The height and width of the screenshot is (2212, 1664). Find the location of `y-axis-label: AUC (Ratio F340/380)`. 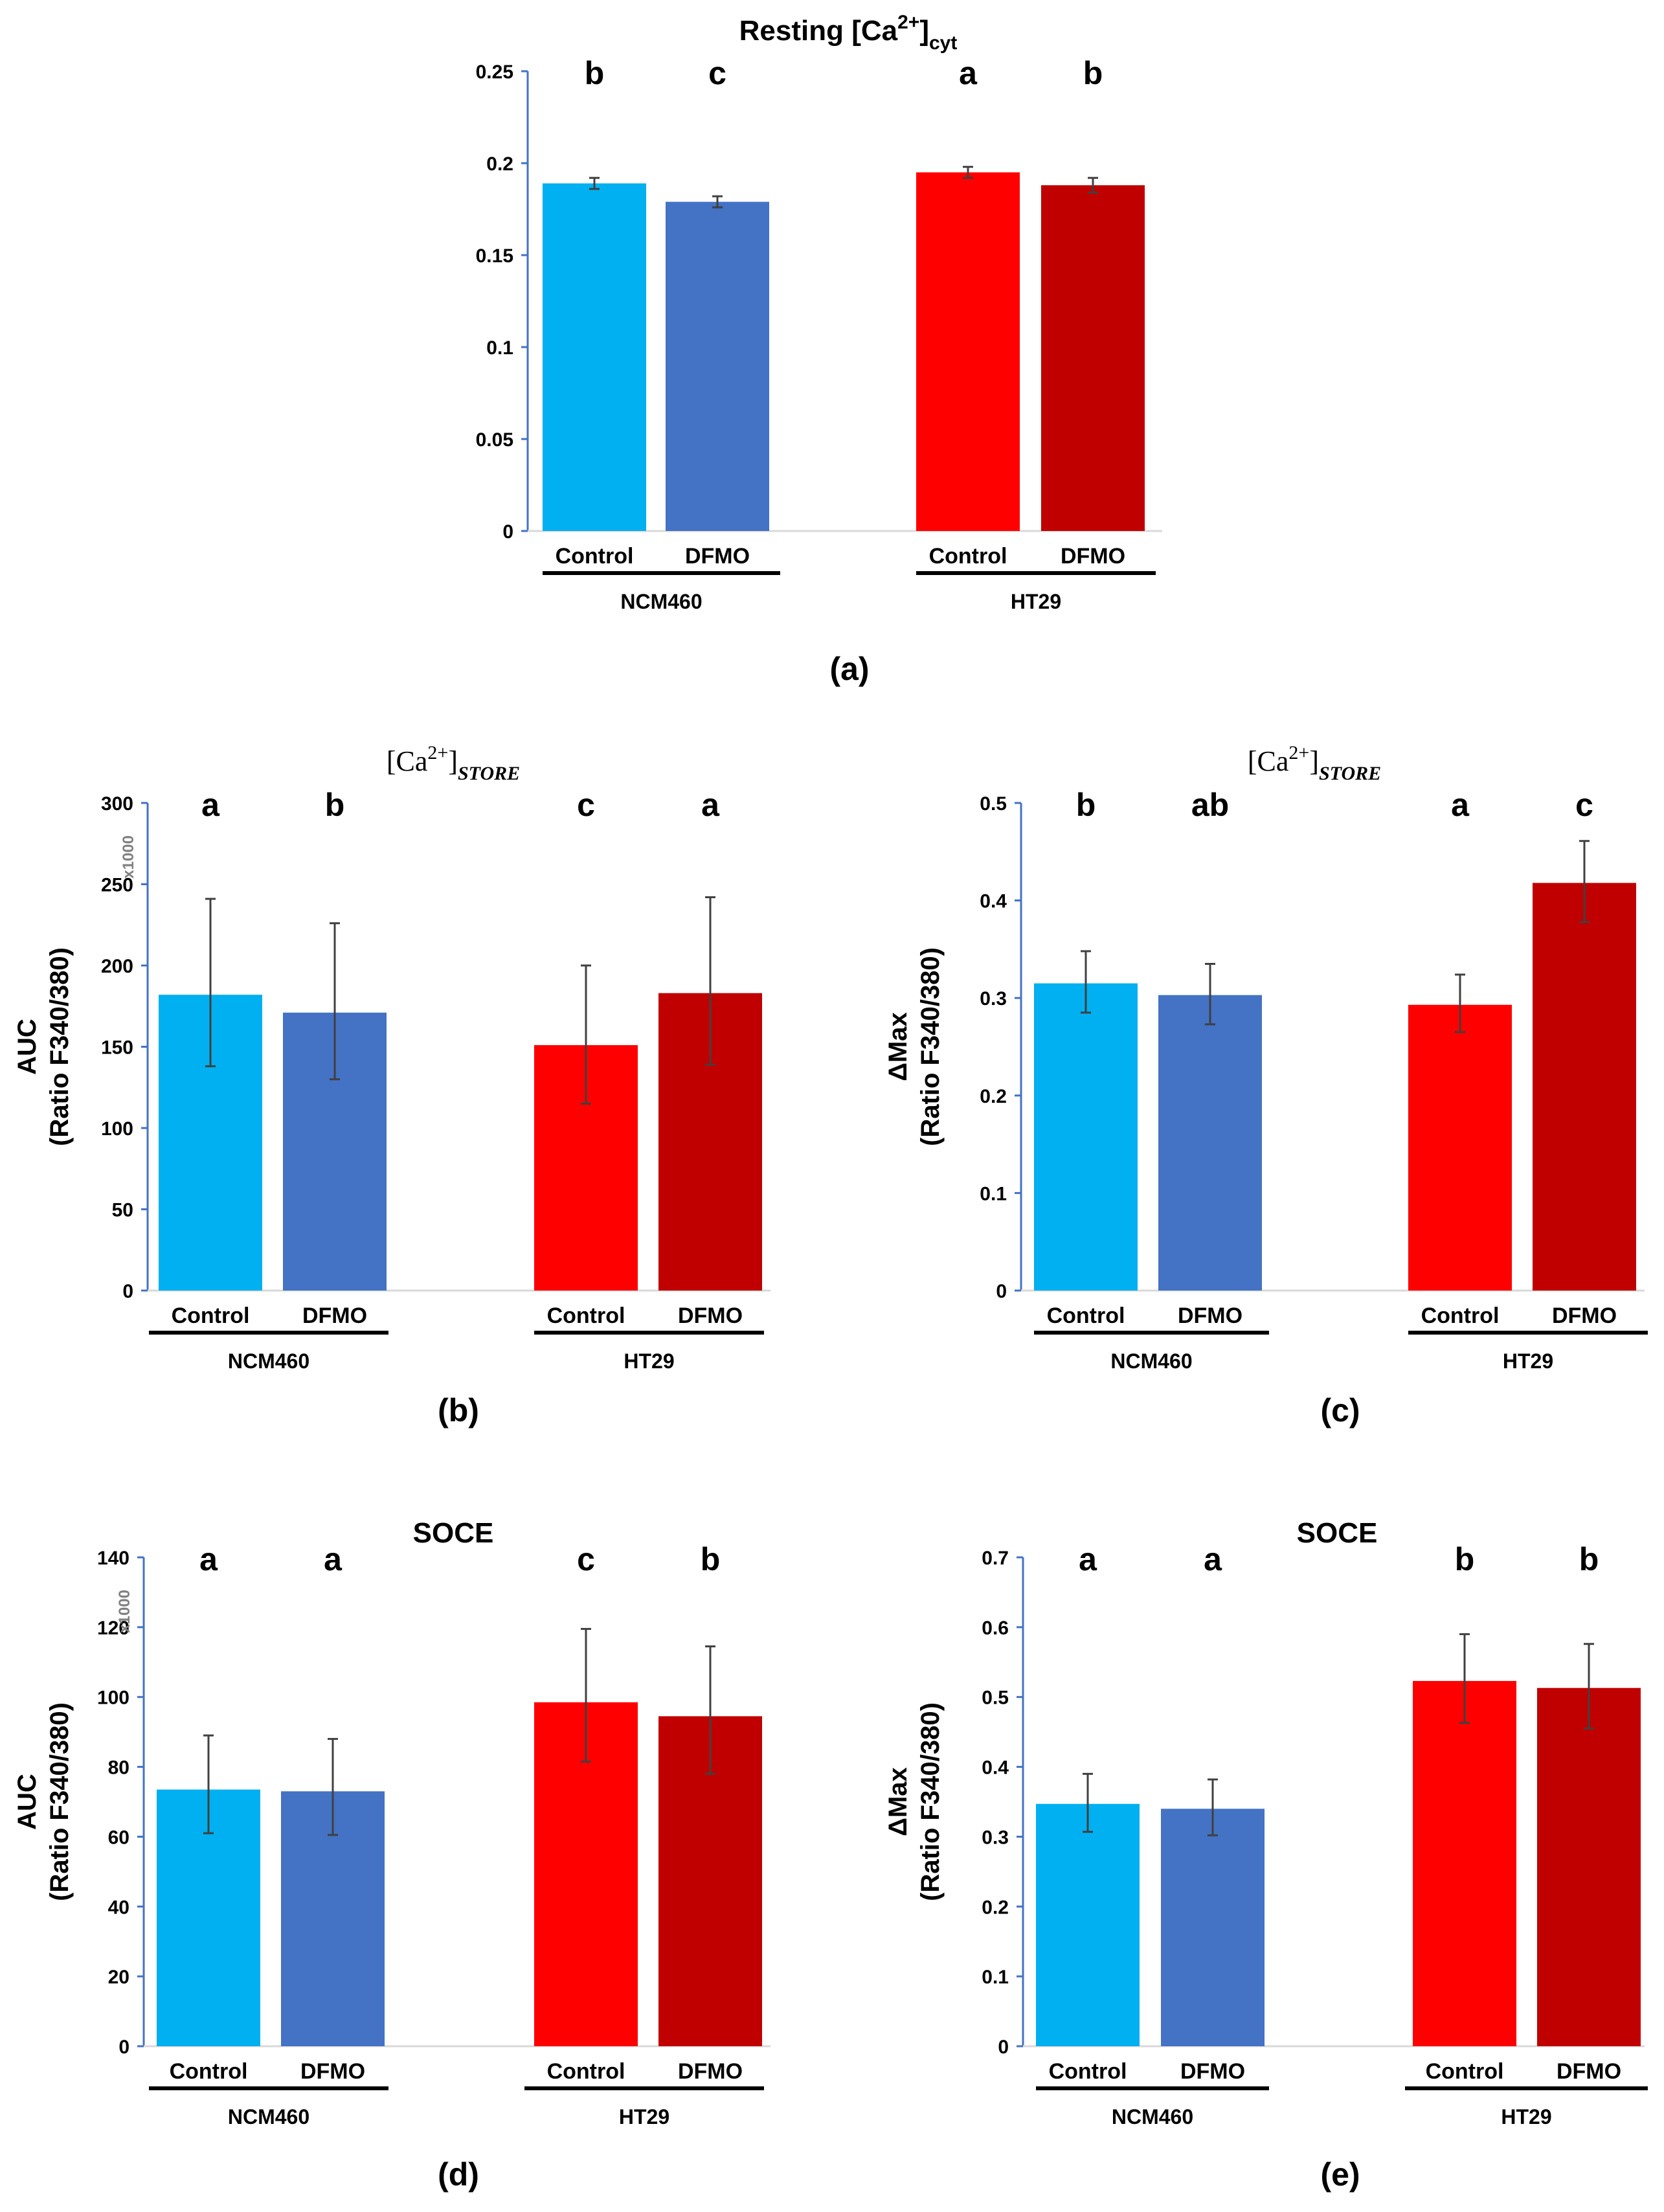

y-axis-label: AUC (Ratio F340/380) is located at coordinates (43, 1046).